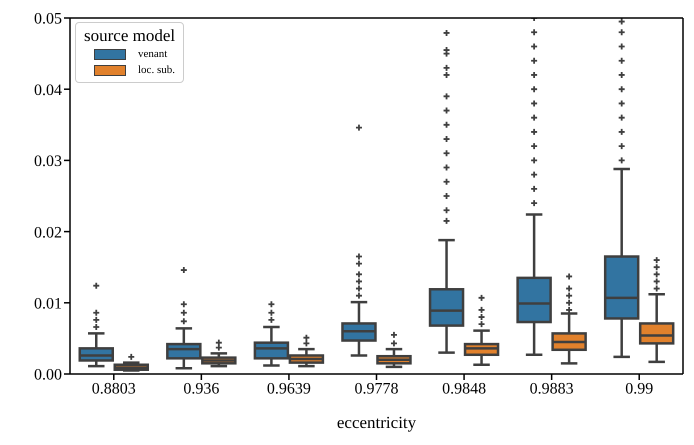 The width and height of the screenshot is (694, 445). I want to click on x-axis-title: eccentricity, so click(376, 422).